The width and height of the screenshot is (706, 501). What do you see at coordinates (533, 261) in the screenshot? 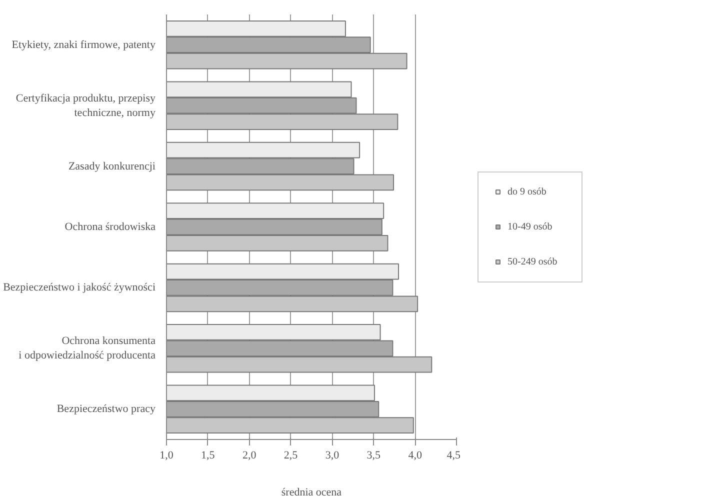
I see `legend-label: 50-249 osób` at bounding box center [533, 261].